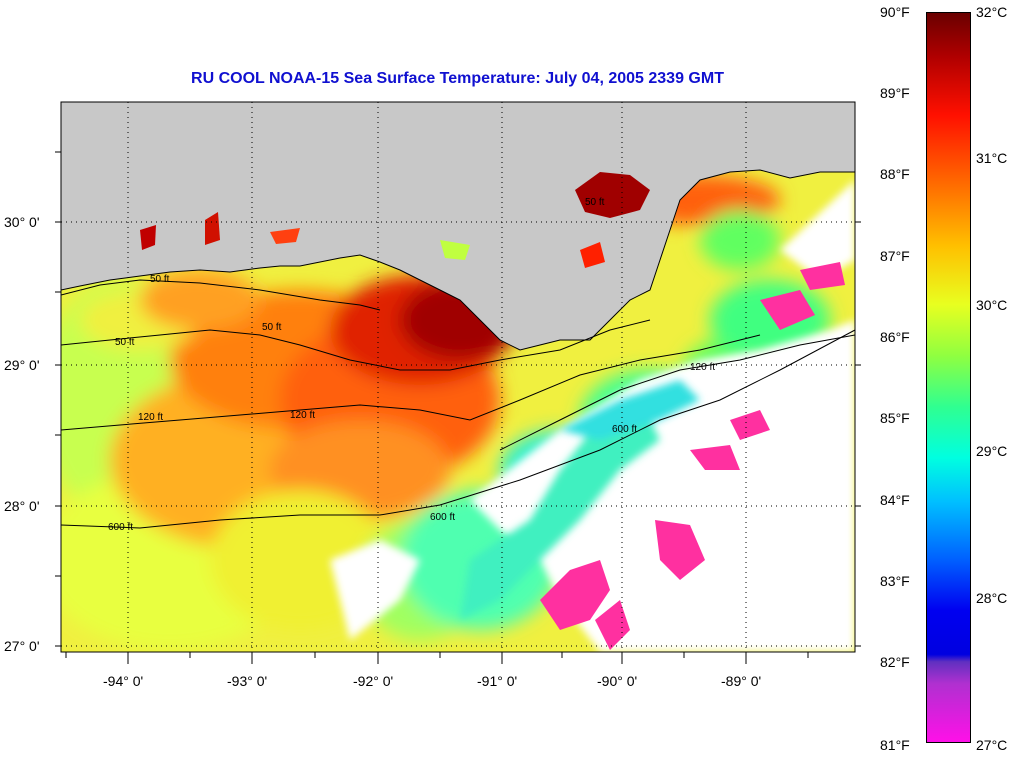  I want to click on colorbar-c-label: 31°C, so click(992, 158).